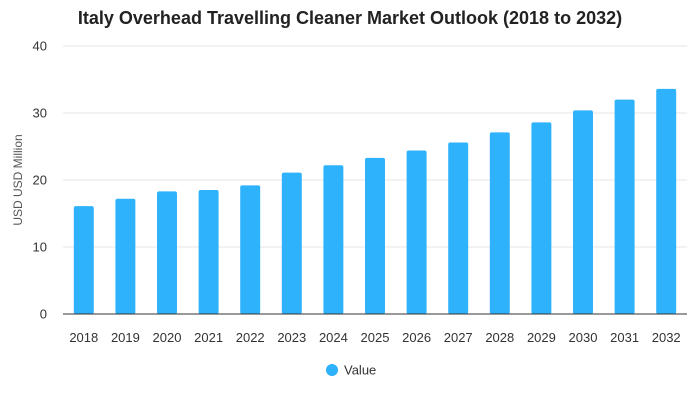 This screenshot has width=700, height=400. I want to click on x-tick-label: 2023, so click(291, 337).